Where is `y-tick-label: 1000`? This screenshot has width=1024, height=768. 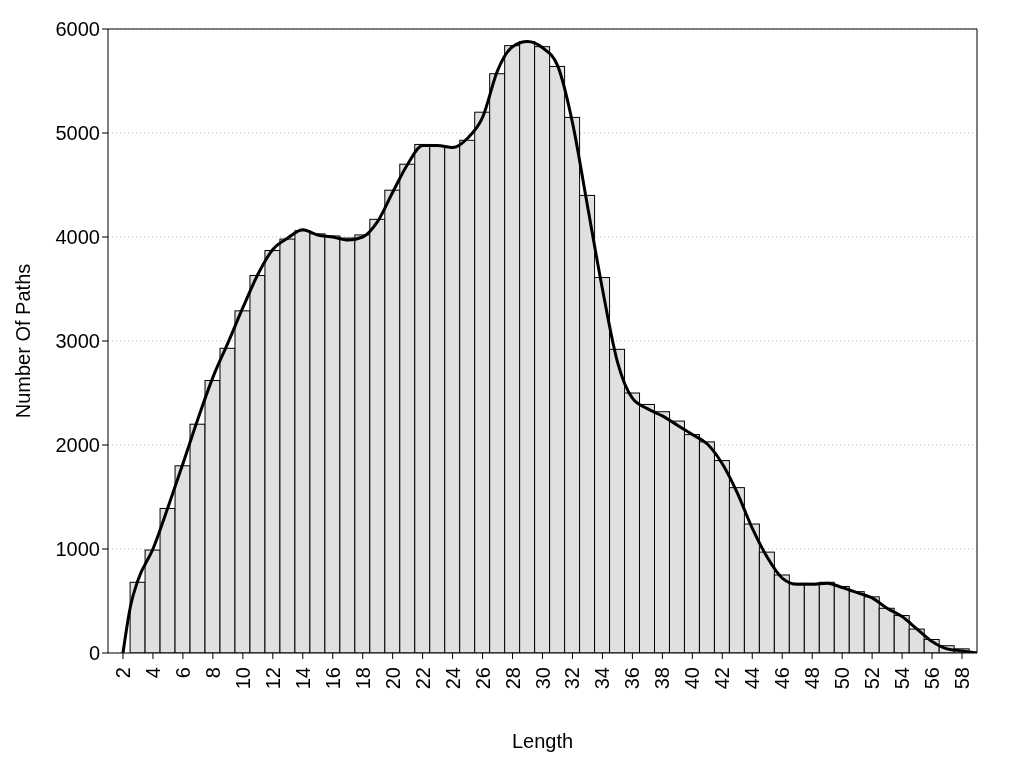
y-tick-label: 1000 is located at coordinates (77, 549).